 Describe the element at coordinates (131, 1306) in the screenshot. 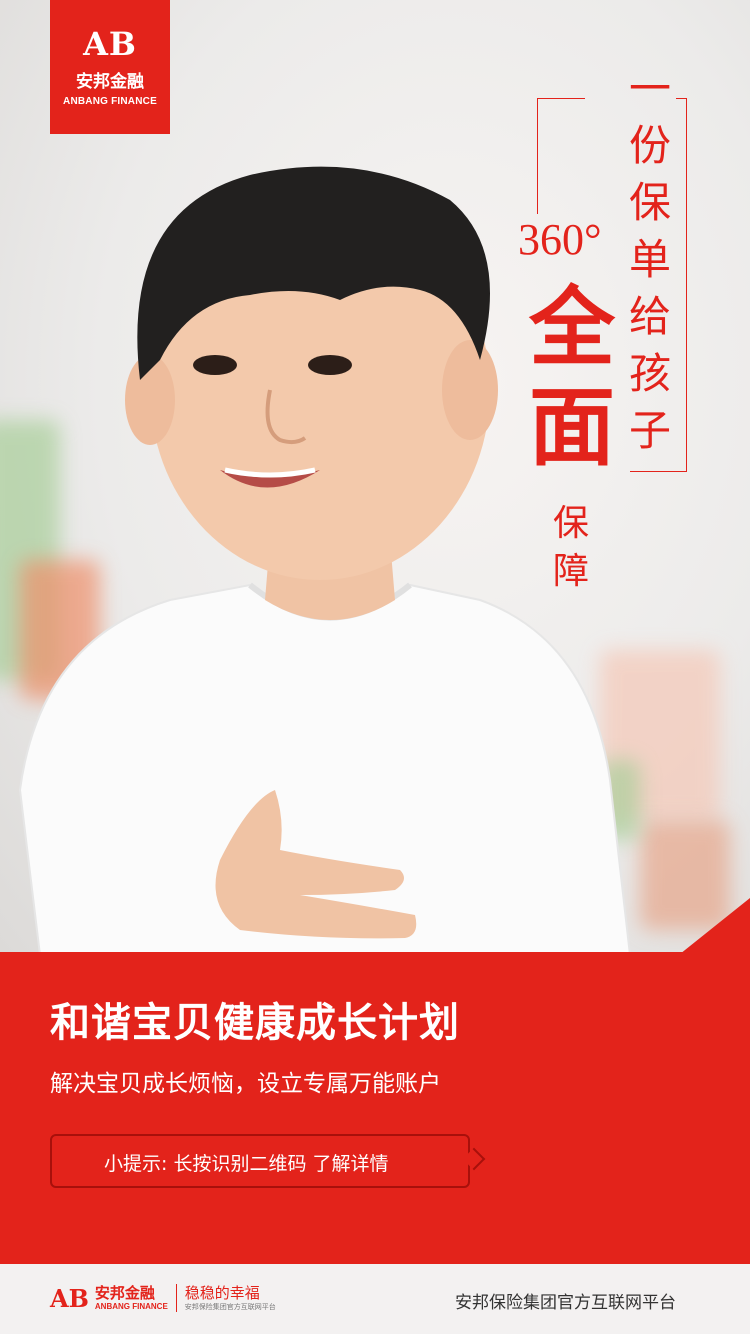

I see `footer-logo-en: ANBANG FINANCE` at that location.